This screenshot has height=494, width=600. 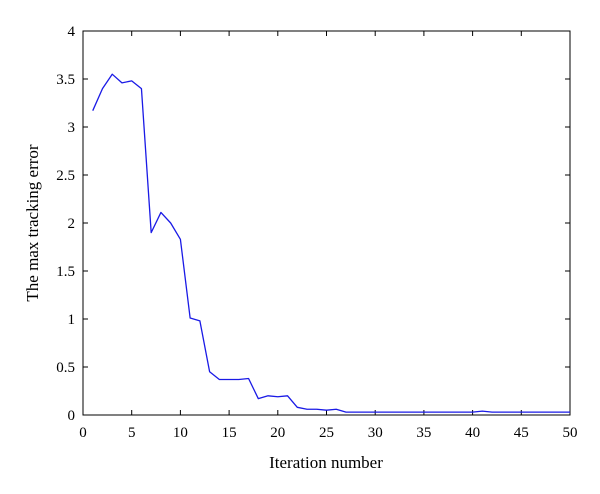 What do you see at coordinates (83, 433) in the screenshot?
I see `x-tick-label: 0` at bounding box center [83, 433].